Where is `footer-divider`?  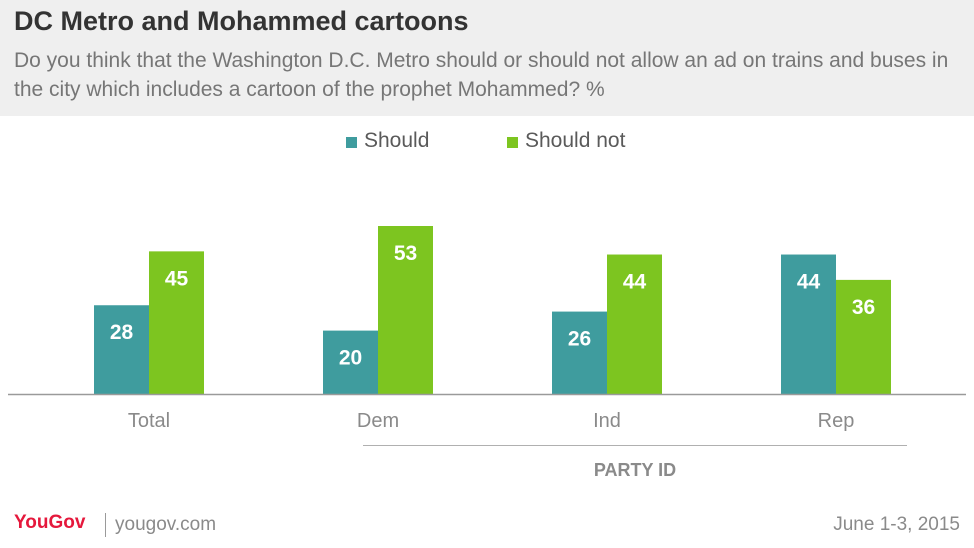 footer-divider is located at coordinates (105, 525).